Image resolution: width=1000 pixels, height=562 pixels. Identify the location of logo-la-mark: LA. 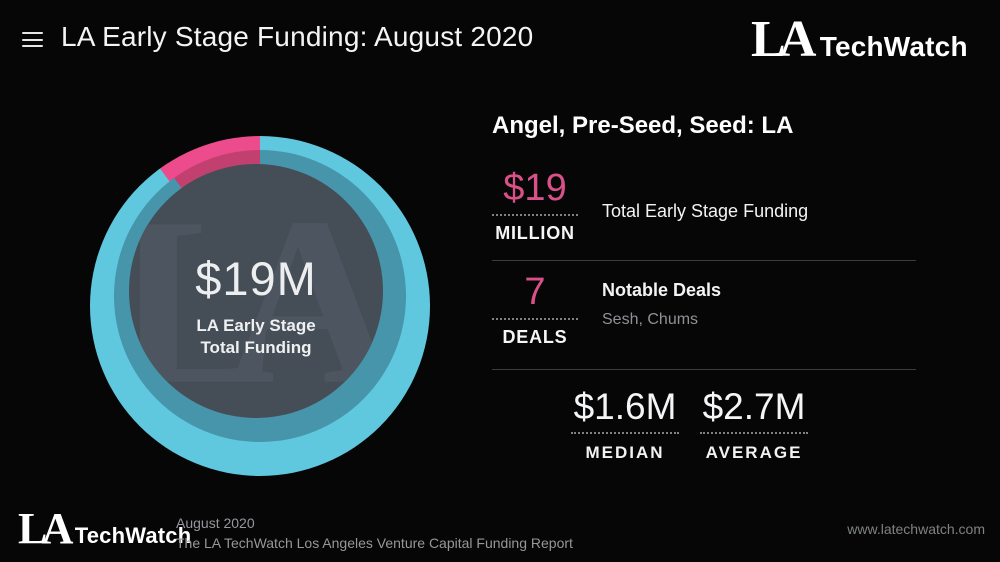
(783, 39).